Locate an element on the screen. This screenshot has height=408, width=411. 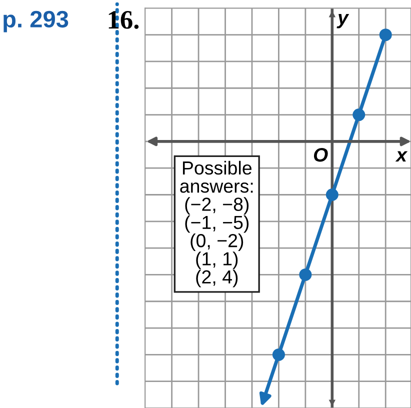
text: Possible answers: (−2, −8) (−1, −5) (0, −2) (1, 1) (2, 4) is located at coordinates (216, 224).